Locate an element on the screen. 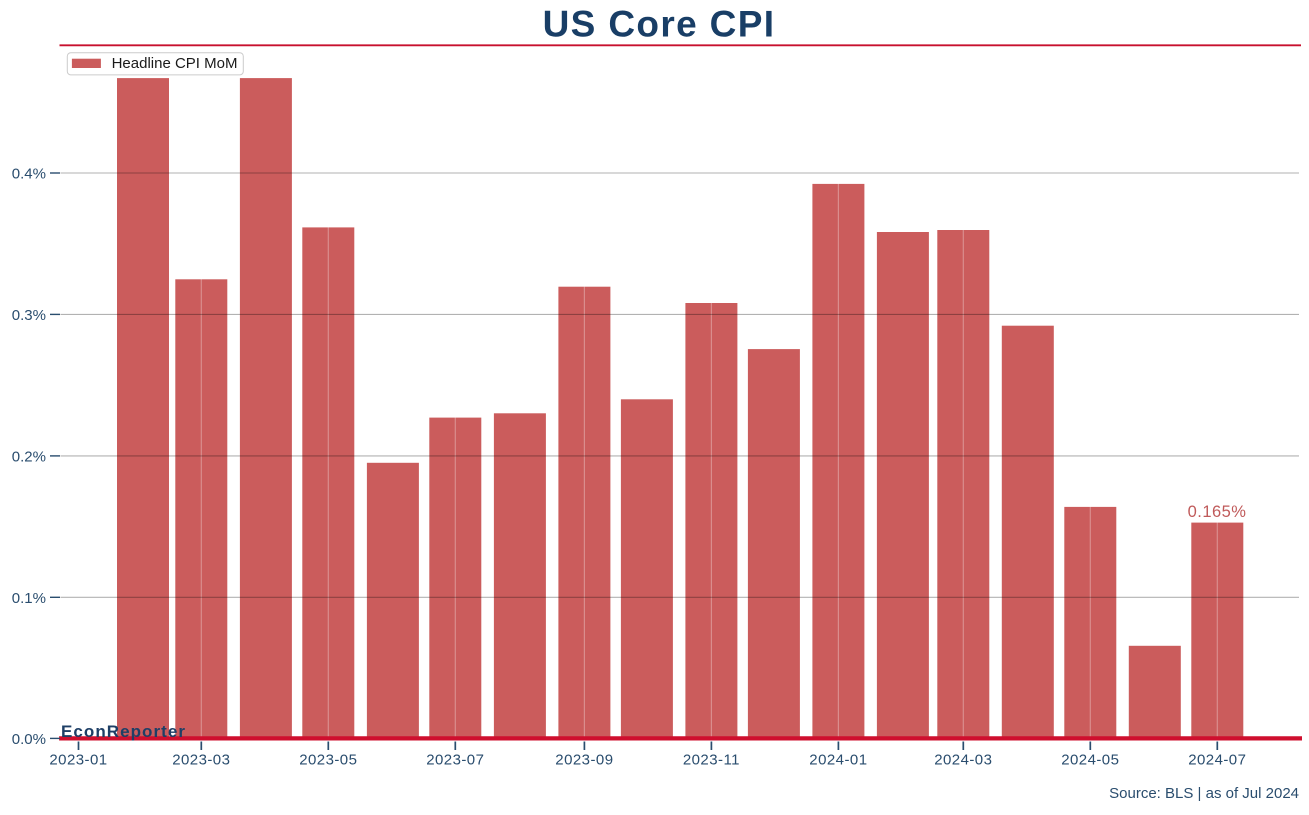  svg-text: Source: BLS | as of Jul 2024 is located at coordinates (1204, 793).